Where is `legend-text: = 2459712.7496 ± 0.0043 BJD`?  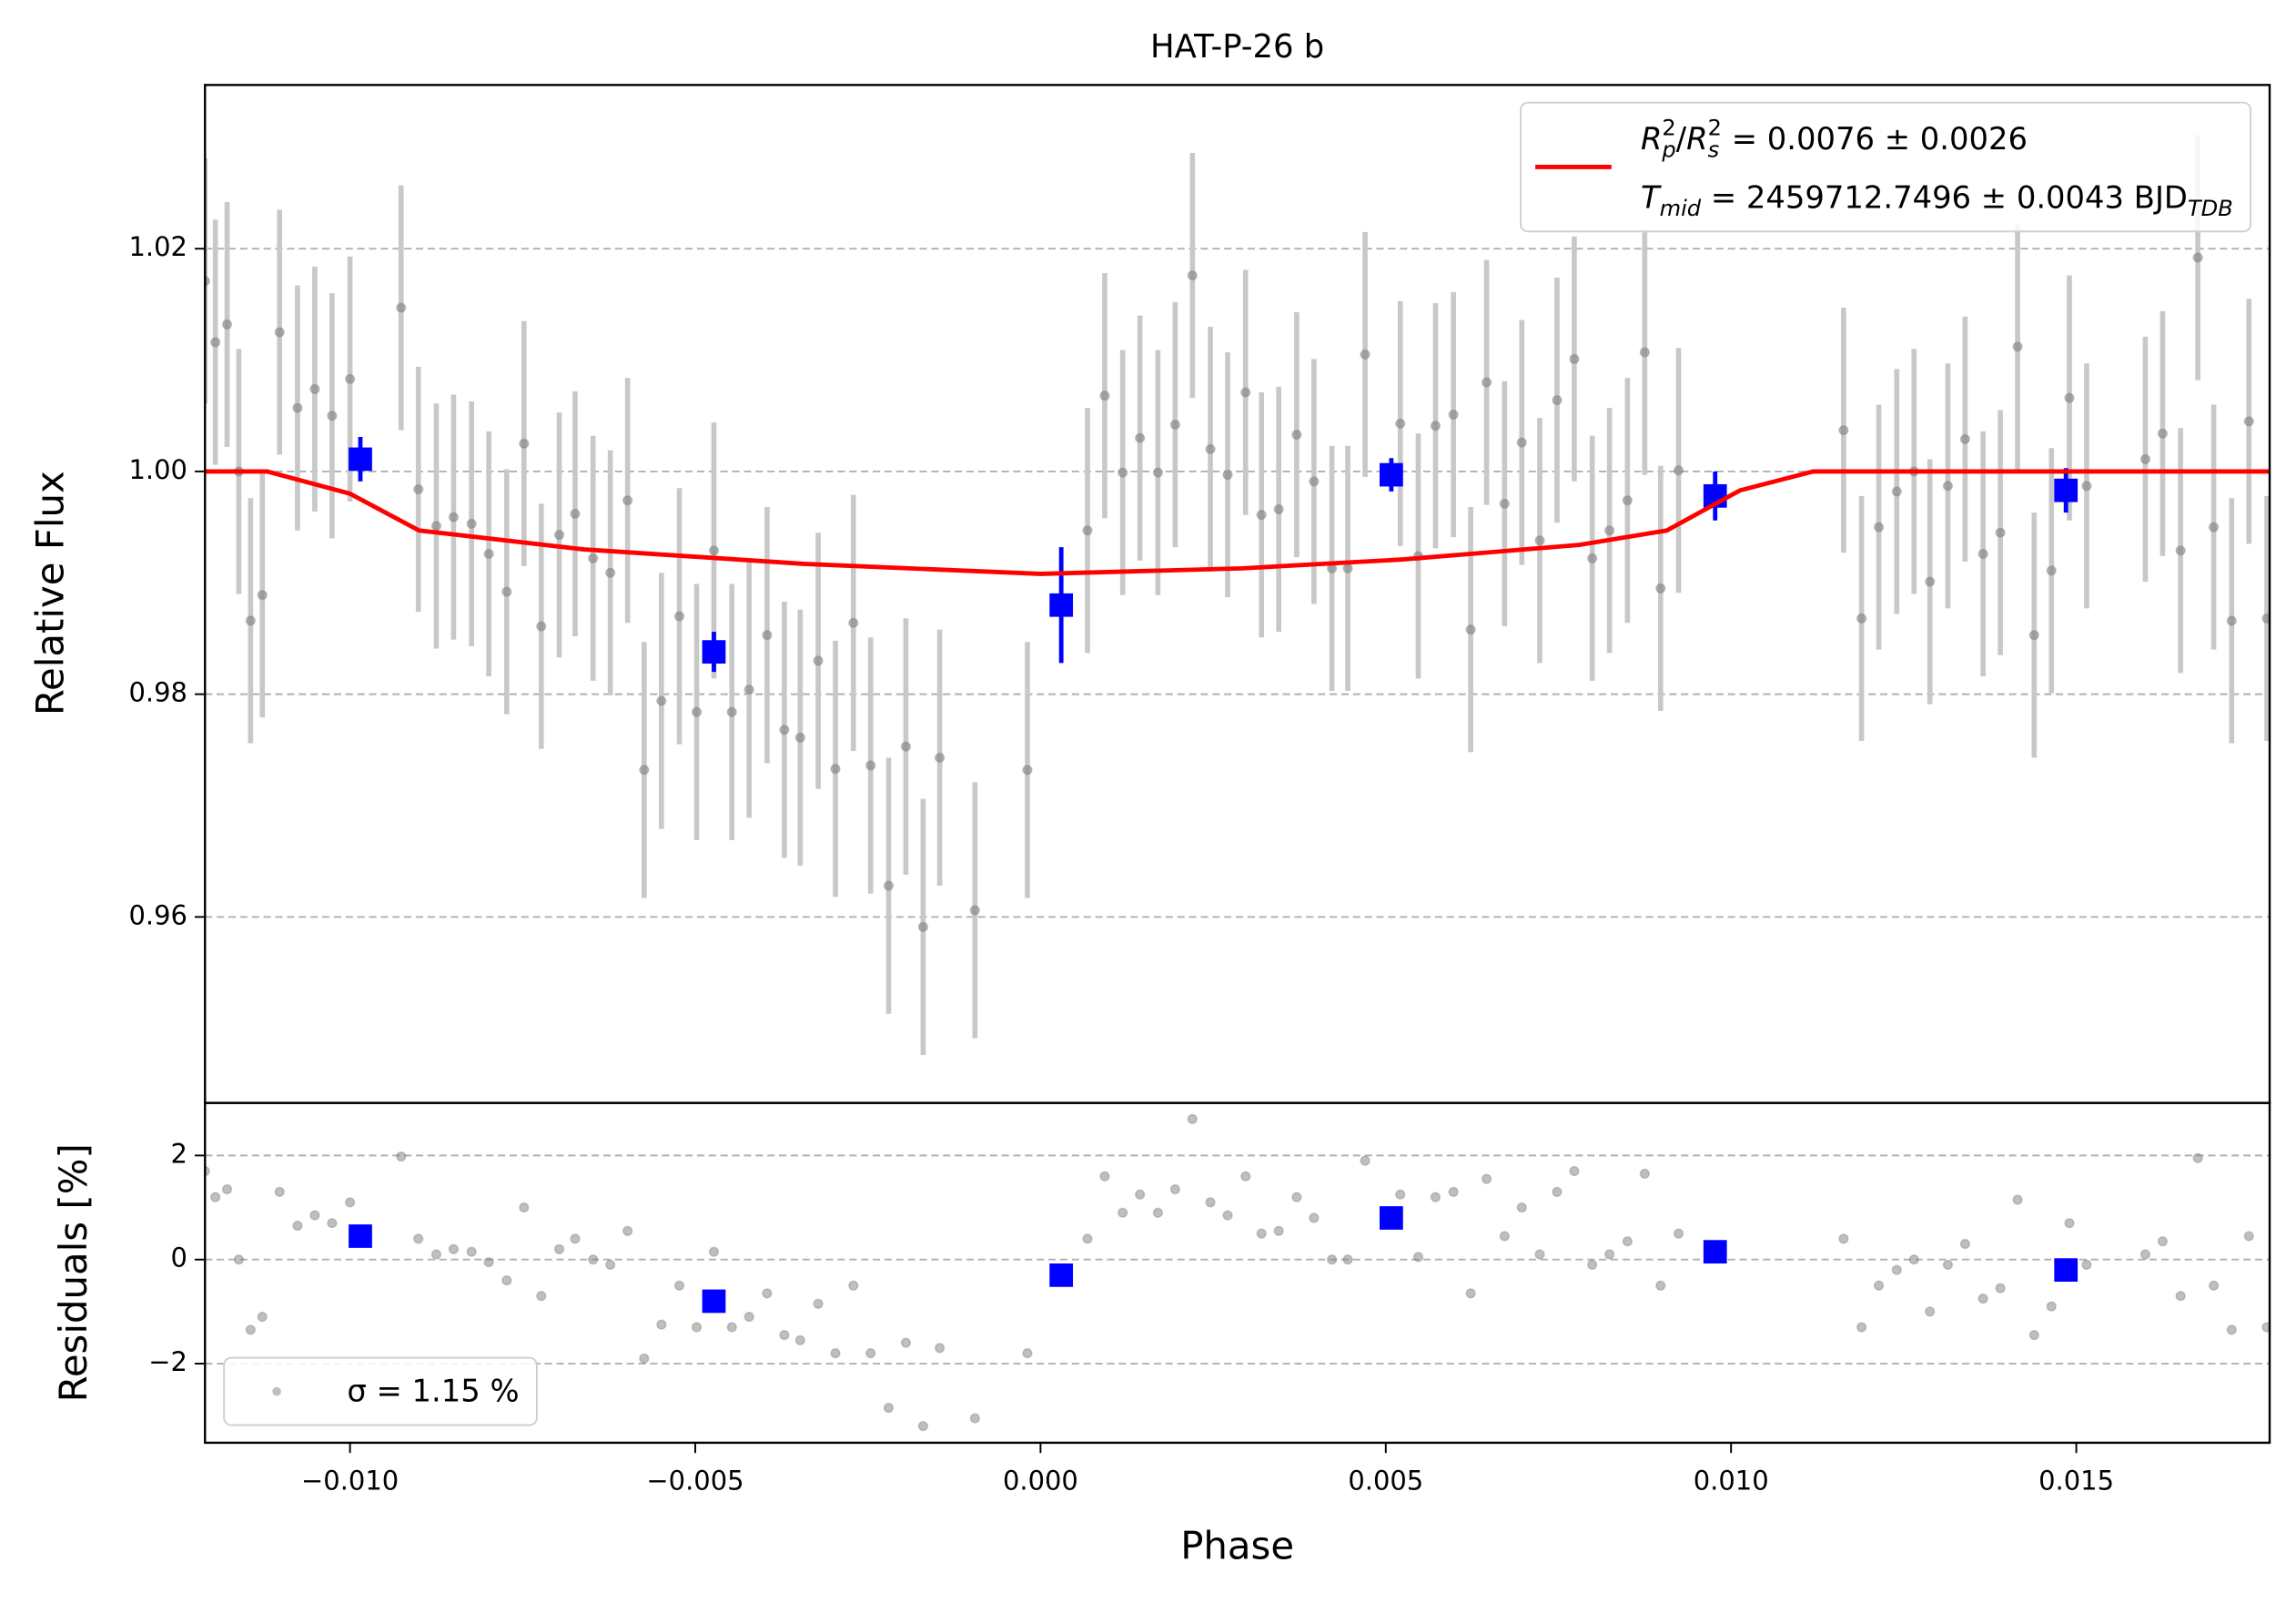 legend-text: = 2459712.7496 ± 0.0043 BJD is located at coordinates (1945, 197).